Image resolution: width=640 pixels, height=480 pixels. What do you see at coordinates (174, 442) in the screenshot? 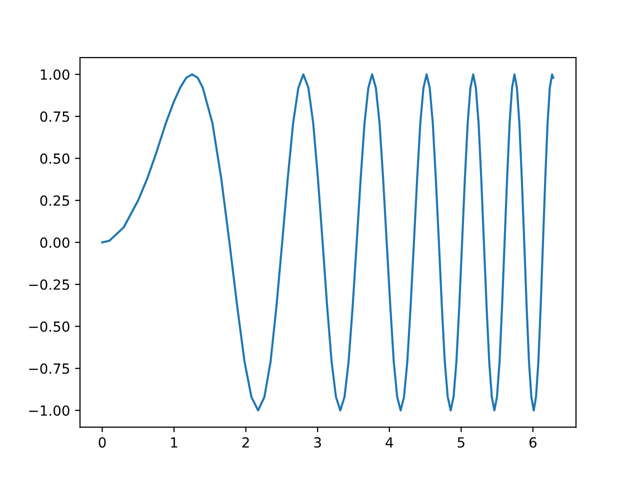
I see `x-tick-label: 1` at bounding box center [174, 442].